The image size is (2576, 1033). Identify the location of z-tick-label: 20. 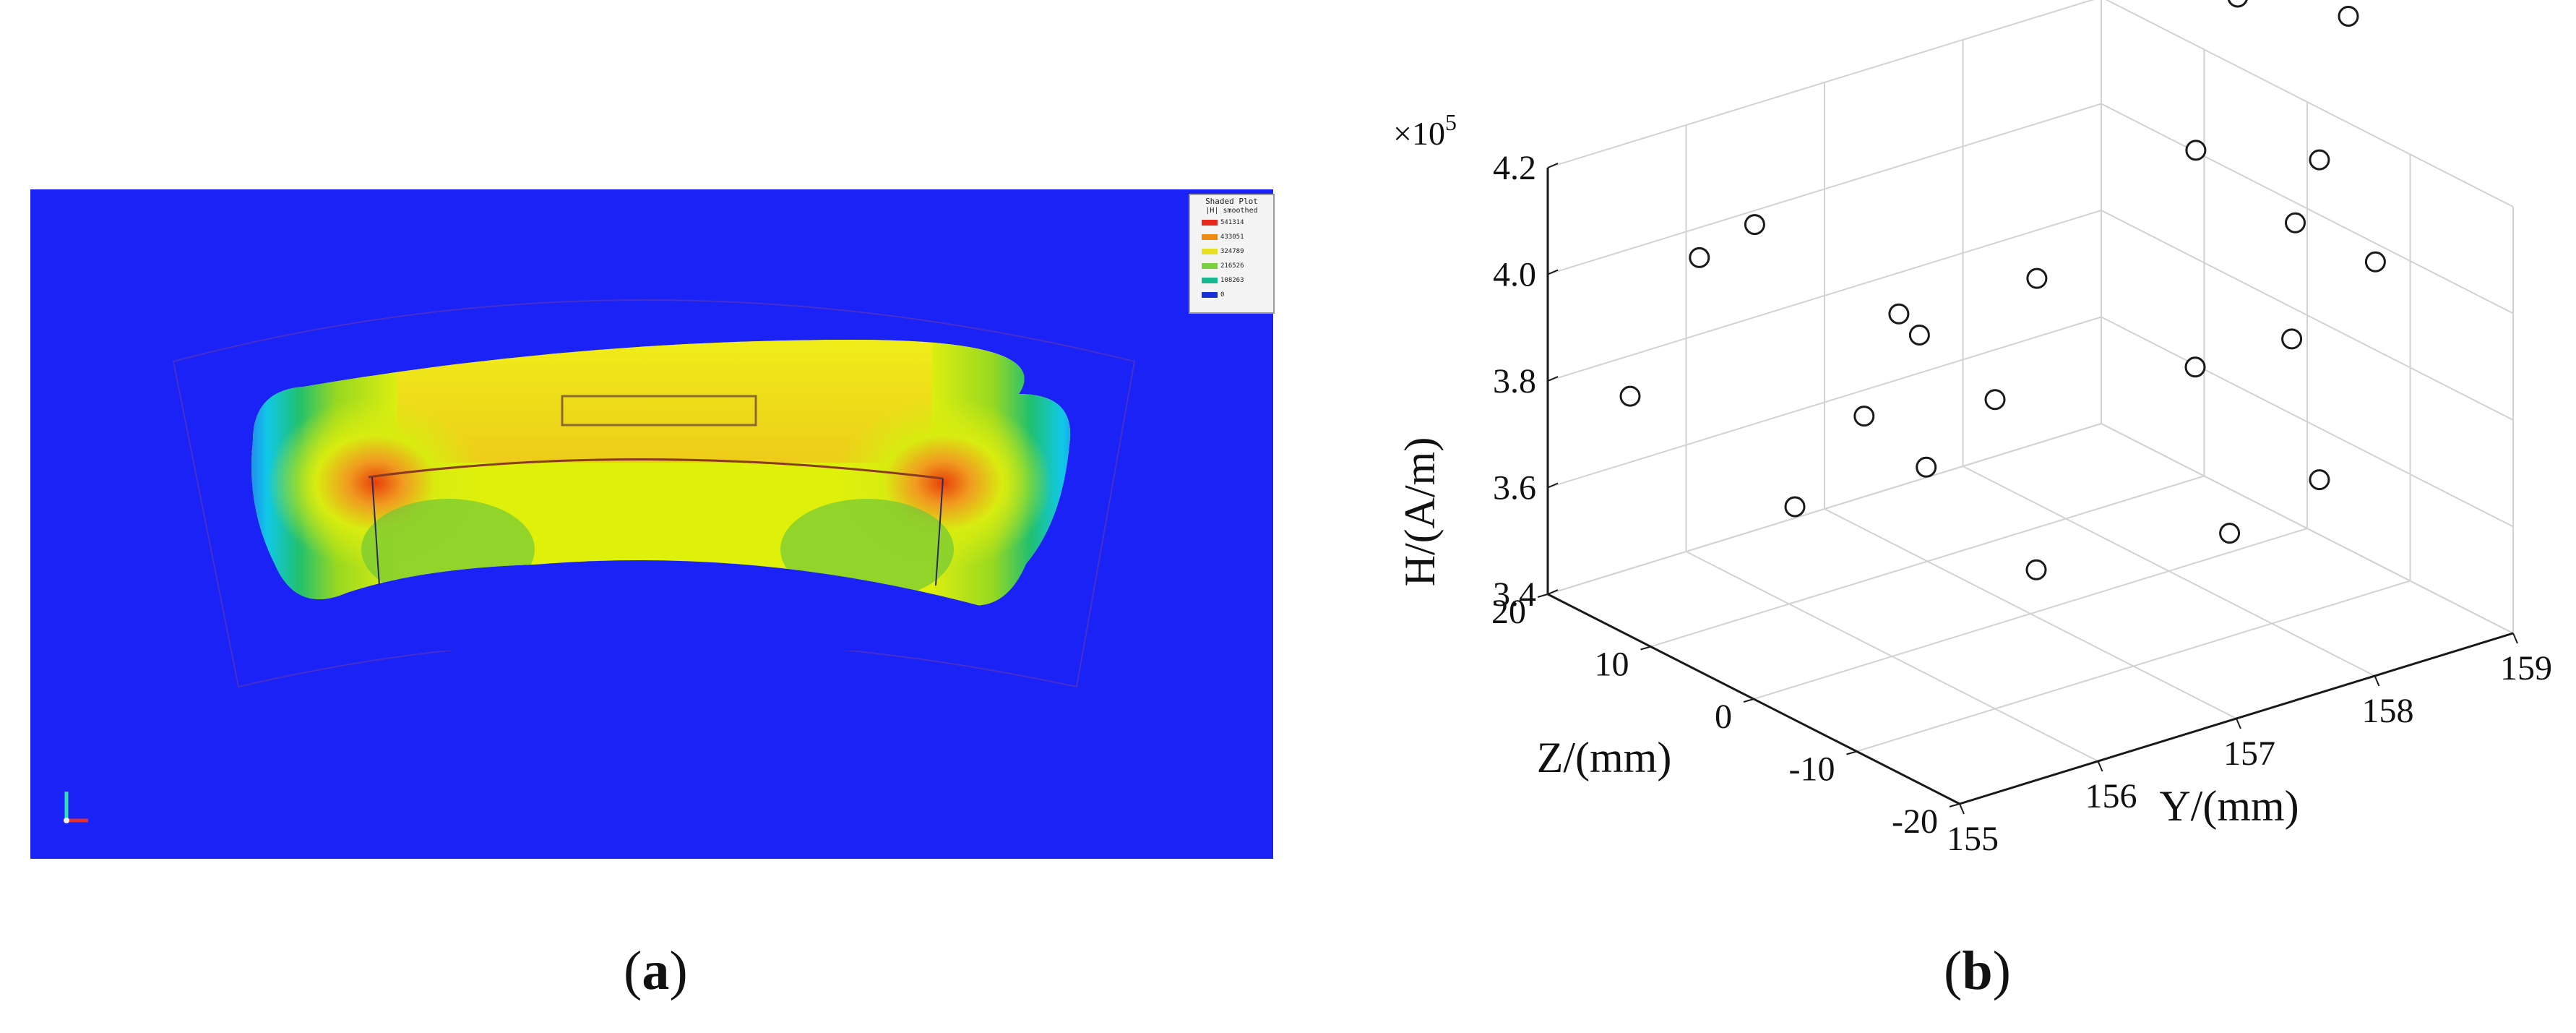
(1508, 612).